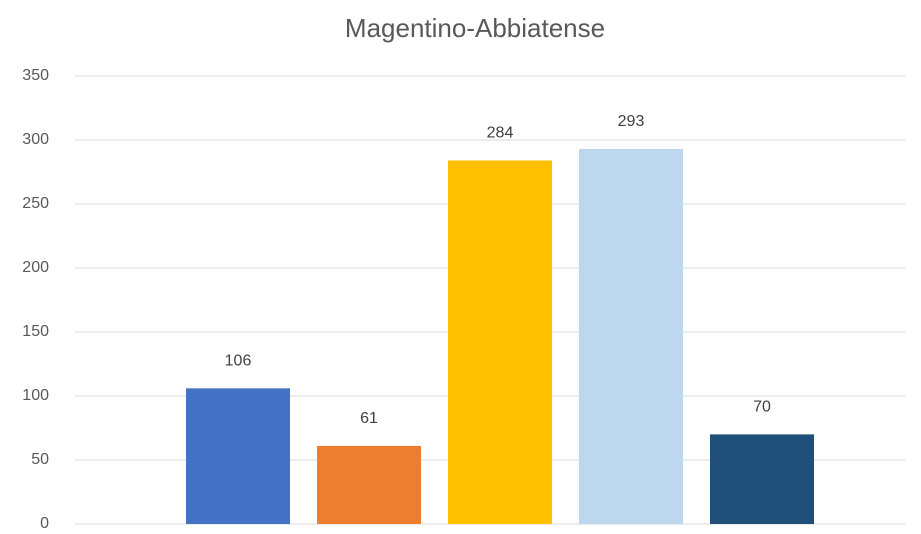 The height and width of the screenshot is (534, 921). Describe the element at coordinates (35, 75) in the screenshot. I see `y-tick-label: 350` at that location.